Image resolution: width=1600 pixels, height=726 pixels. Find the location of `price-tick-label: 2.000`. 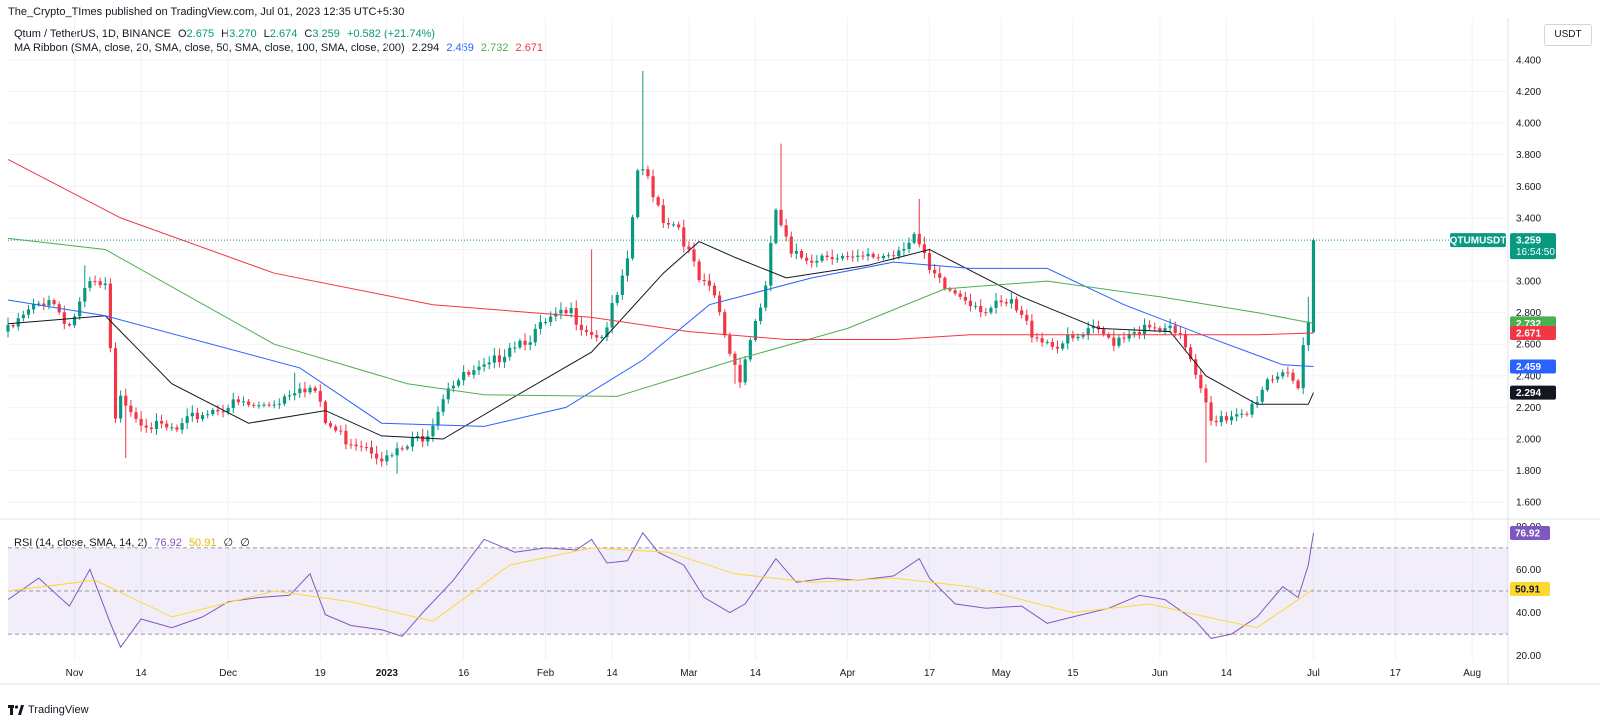

price-tick-label: 2.000 is located at coordinates (1528, 440).